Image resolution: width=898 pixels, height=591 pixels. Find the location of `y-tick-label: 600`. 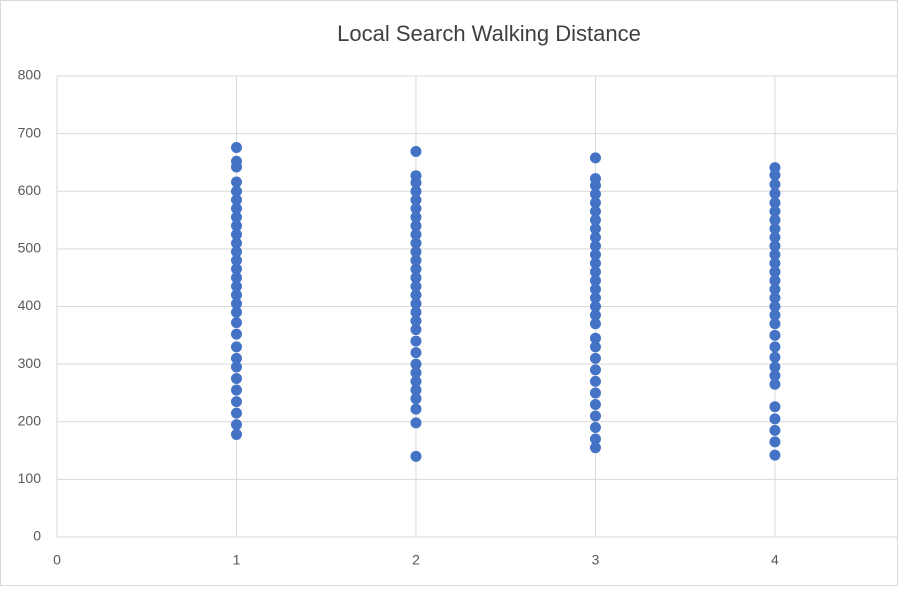

y-tick-label: 600 is located at coordinates (30, 190).